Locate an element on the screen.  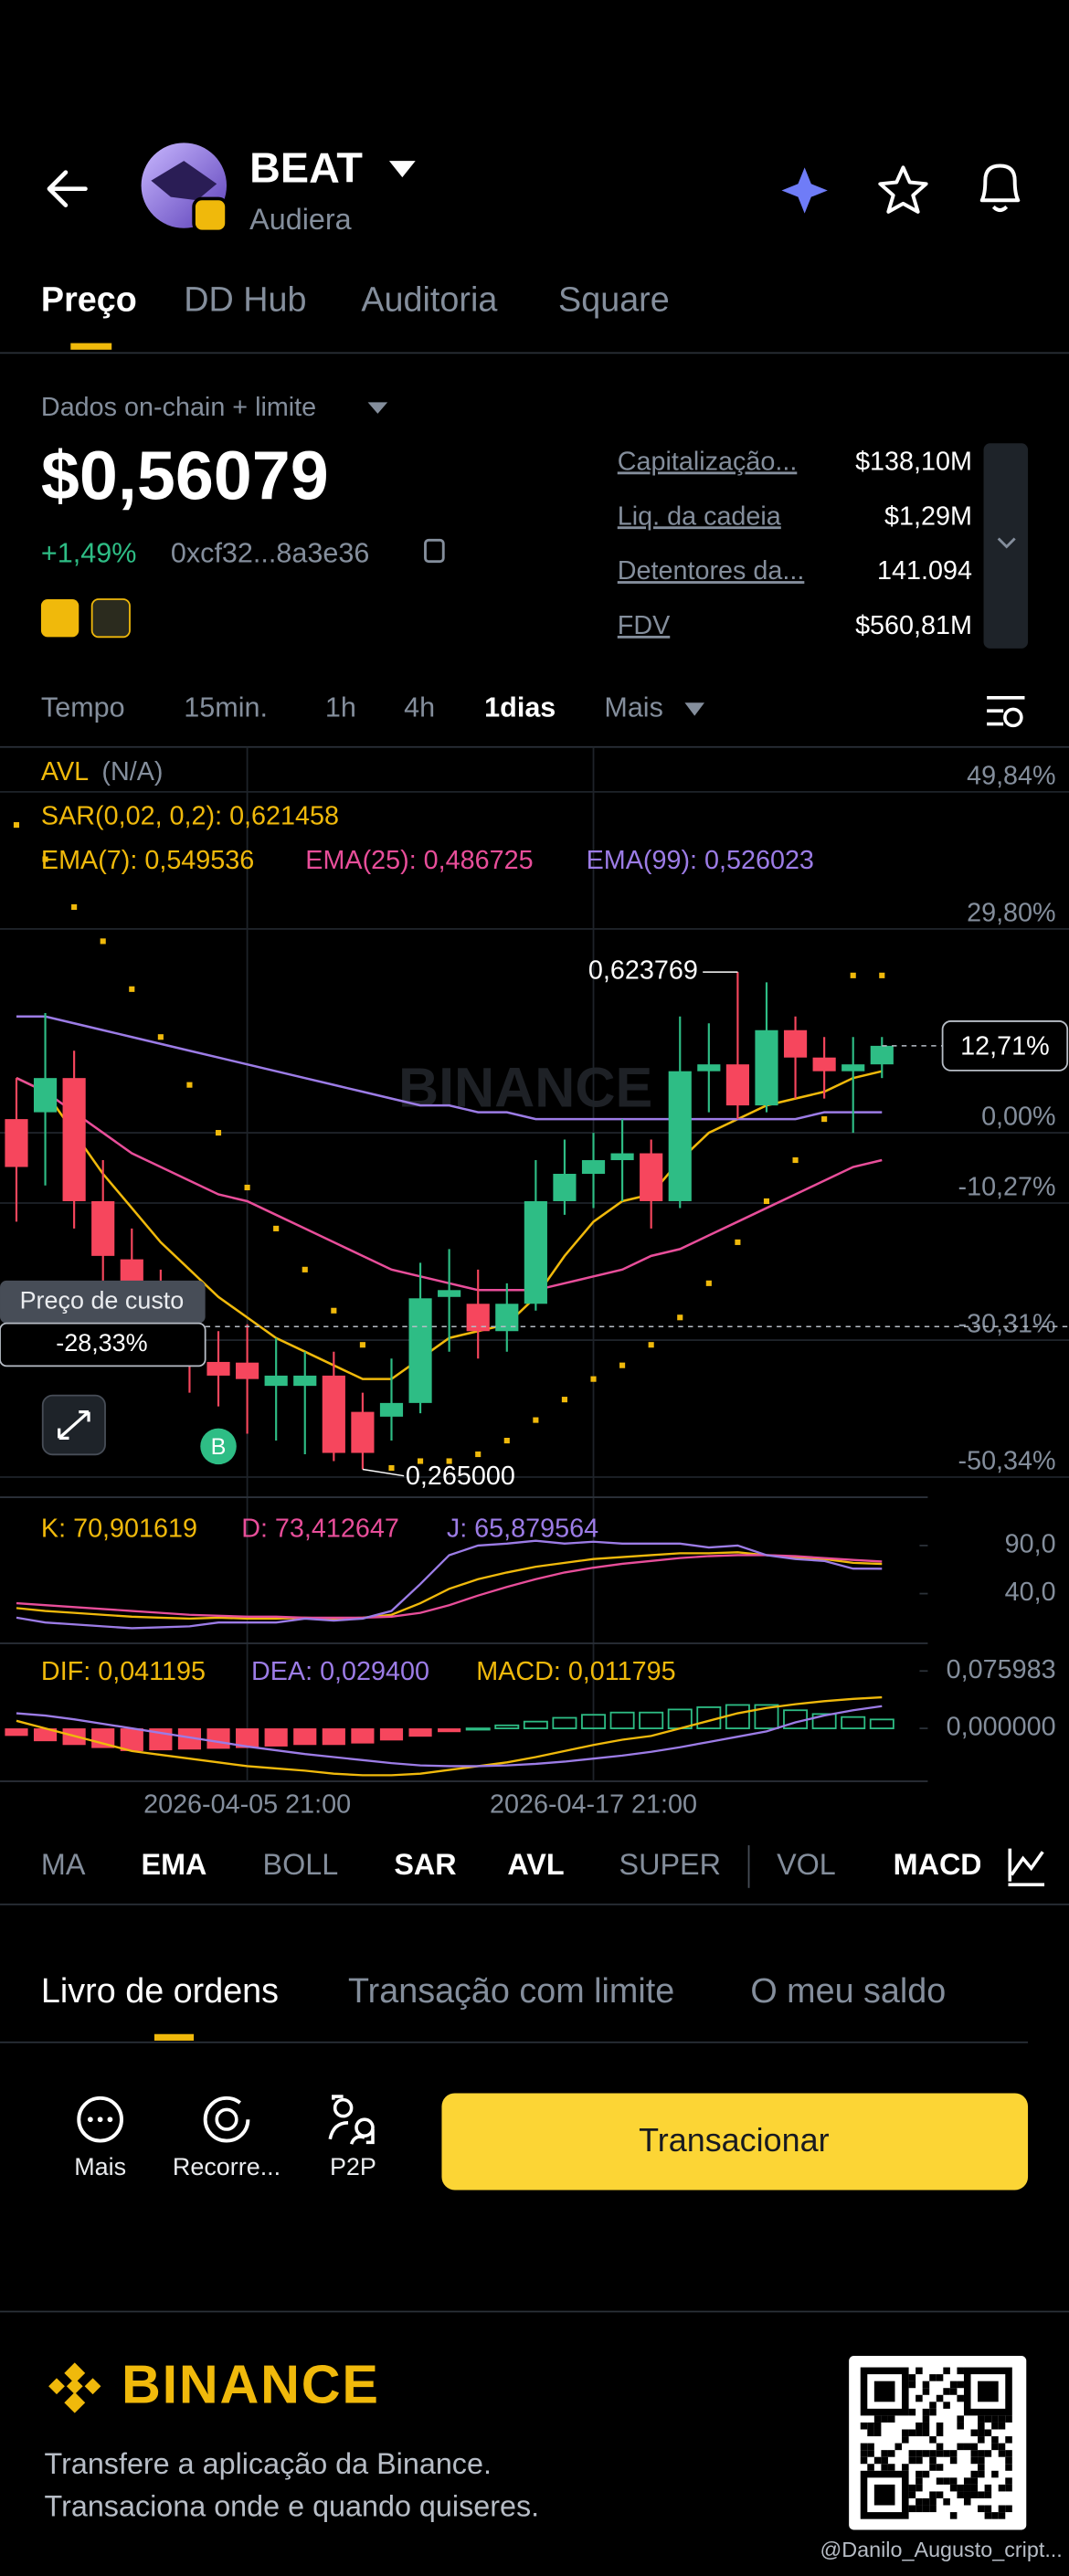
indicator-tab: AVL is located at coordinates (535, 1864).